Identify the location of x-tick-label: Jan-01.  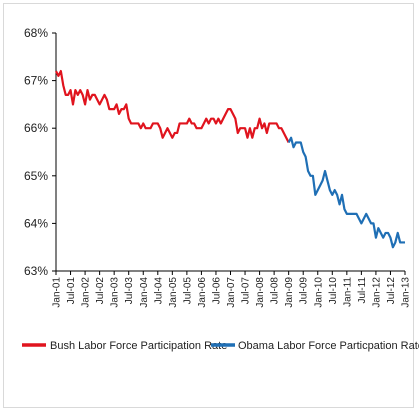
(57, 292).